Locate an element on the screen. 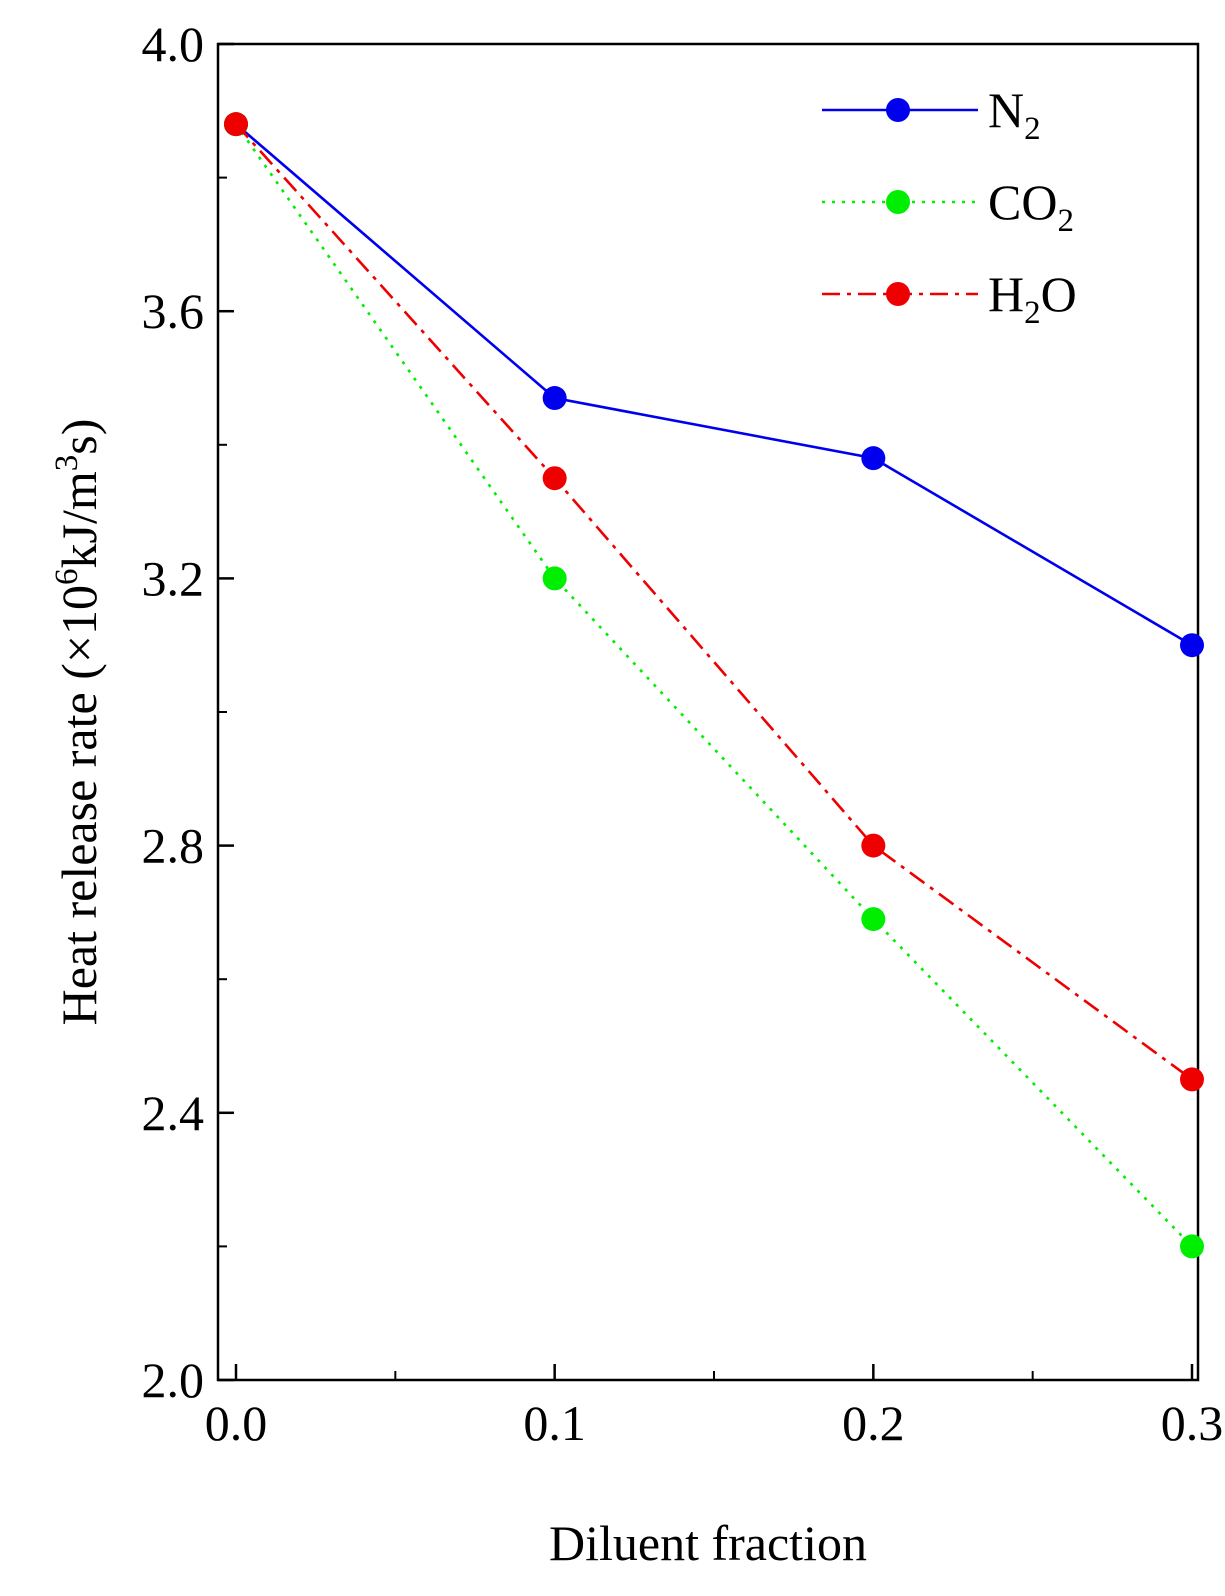  legend-item-co2: CO2 is located at coordinates (948, 206).